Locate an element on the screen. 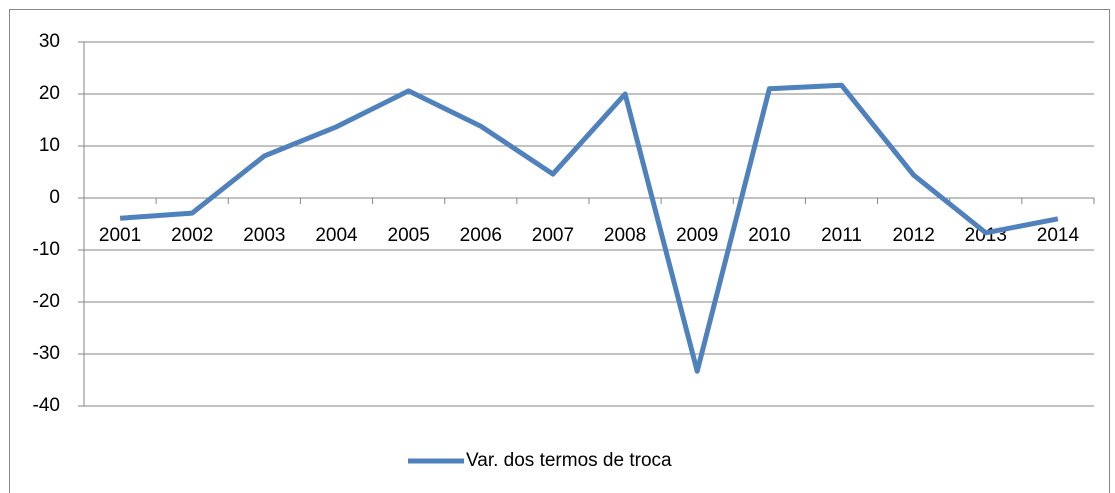  y-tick-label: -10 is located at coordinates (46, 249).